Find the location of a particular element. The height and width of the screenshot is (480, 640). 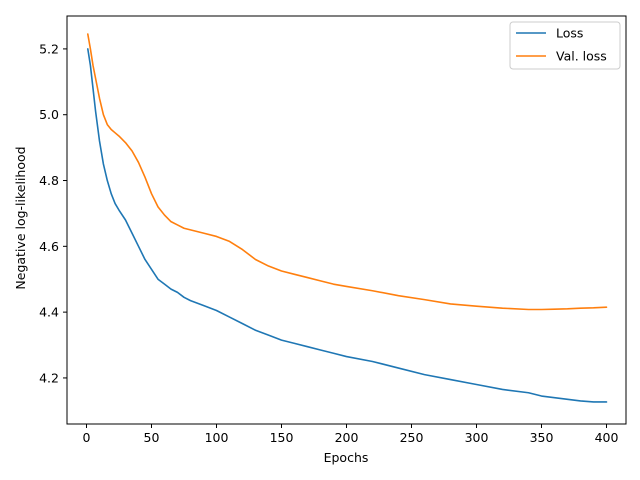

x-tick-label: 50 is located at coordinates (152, 437).